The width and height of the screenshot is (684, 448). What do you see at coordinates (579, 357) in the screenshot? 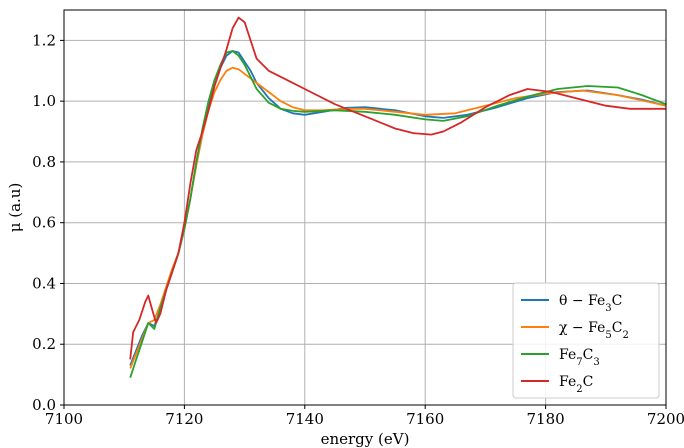
I see `legend-label-3: Fe7C3` at bounding box center [579, 357].